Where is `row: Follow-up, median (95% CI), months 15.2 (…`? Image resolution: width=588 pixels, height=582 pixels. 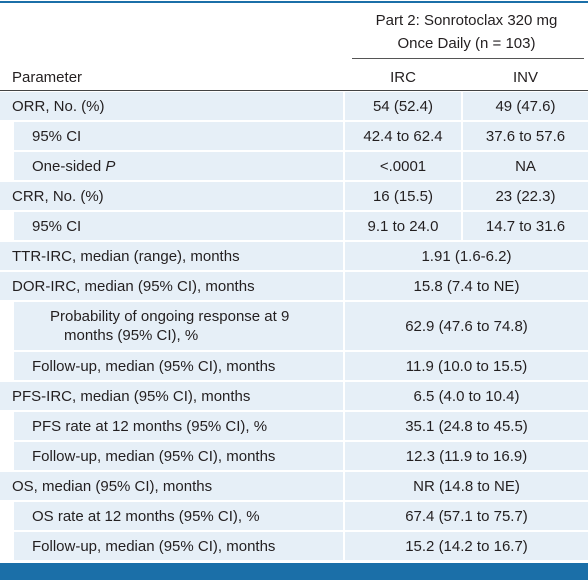
row: Follow-up, median (95% CI), months 15.2 (… is located at coordinates (294, 547).